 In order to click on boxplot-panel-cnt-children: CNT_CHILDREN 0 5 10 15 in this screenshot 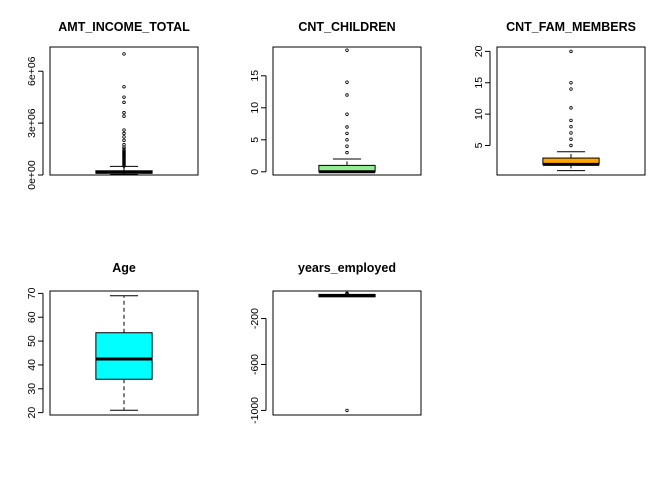, I will do `click(335, 98)`.